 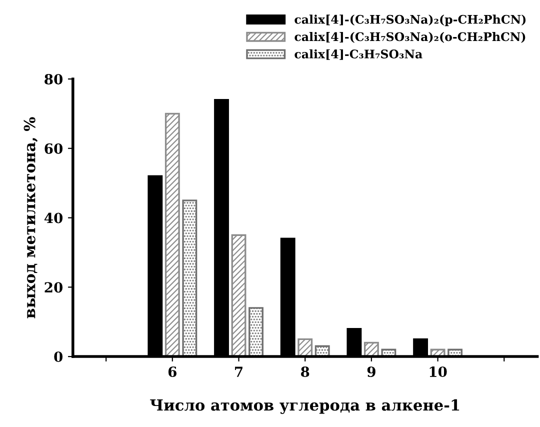 I want to click on x-tick-label: 7, so click(x=238, y=371).